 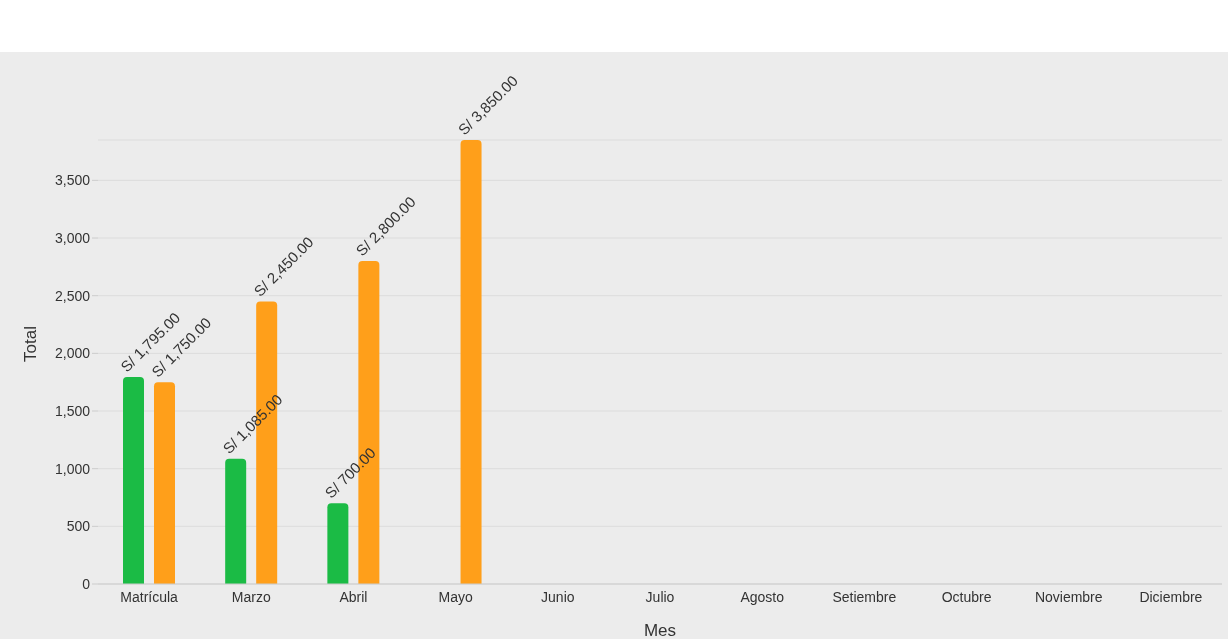 What do you see at coordinates (72, 353) in the screenshot?
I see `y-tick-label: 2,000` at bounding box center [72, 353].